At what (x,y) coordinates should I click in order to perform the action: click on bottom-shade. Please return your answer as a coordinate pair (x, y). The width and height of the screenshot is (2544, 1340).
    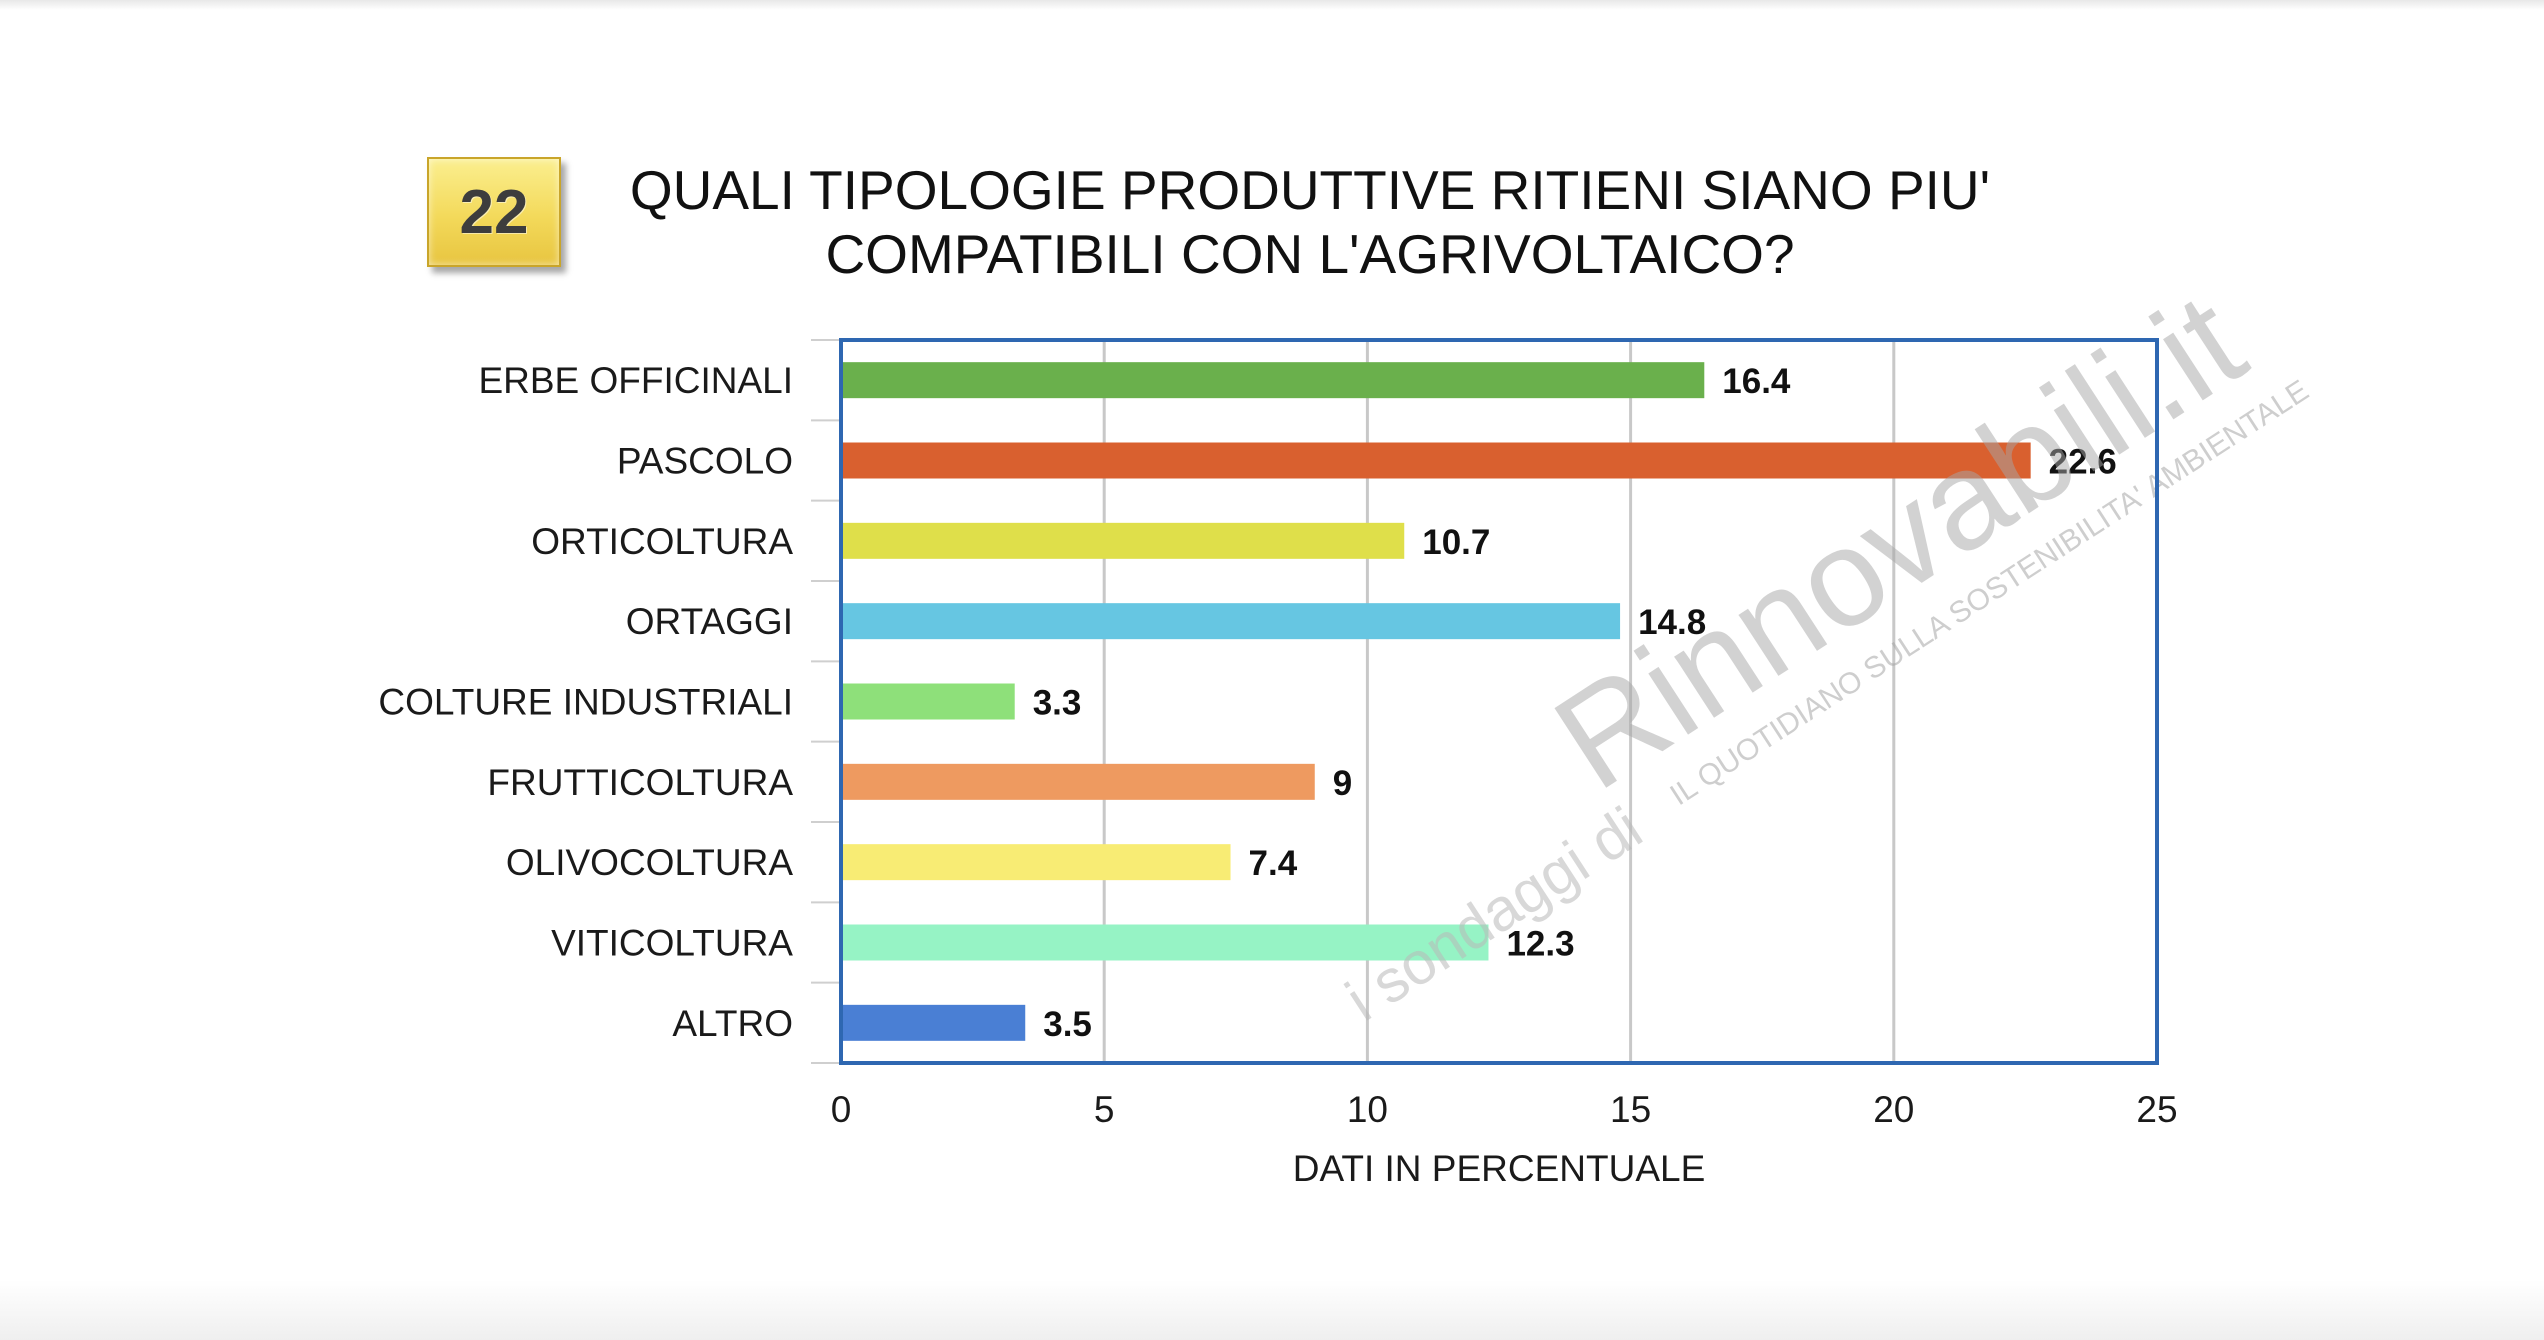
    Looking at the image, I should click on (1272, 1310).